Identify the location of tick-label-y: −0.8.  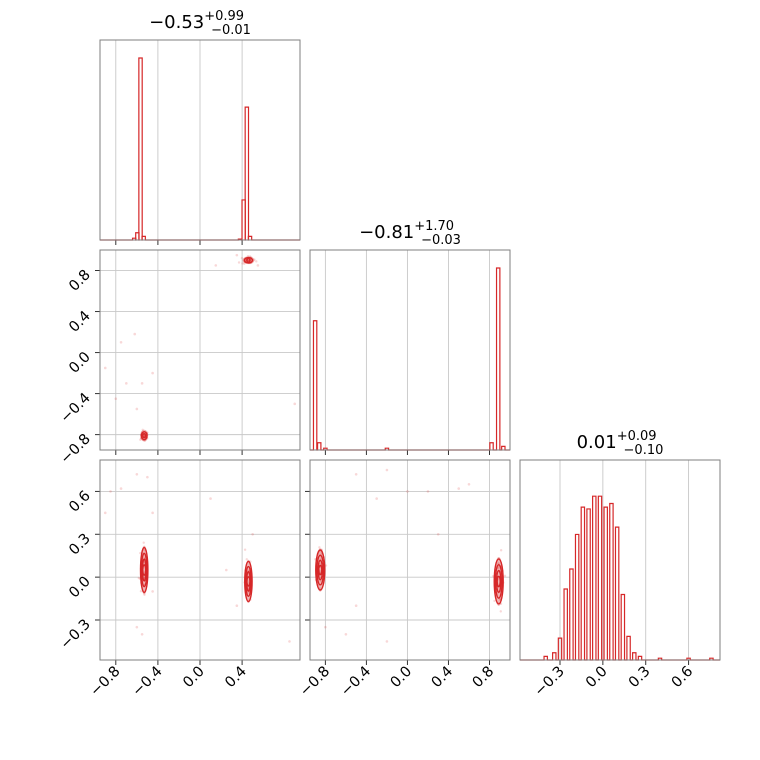
(76, 449).